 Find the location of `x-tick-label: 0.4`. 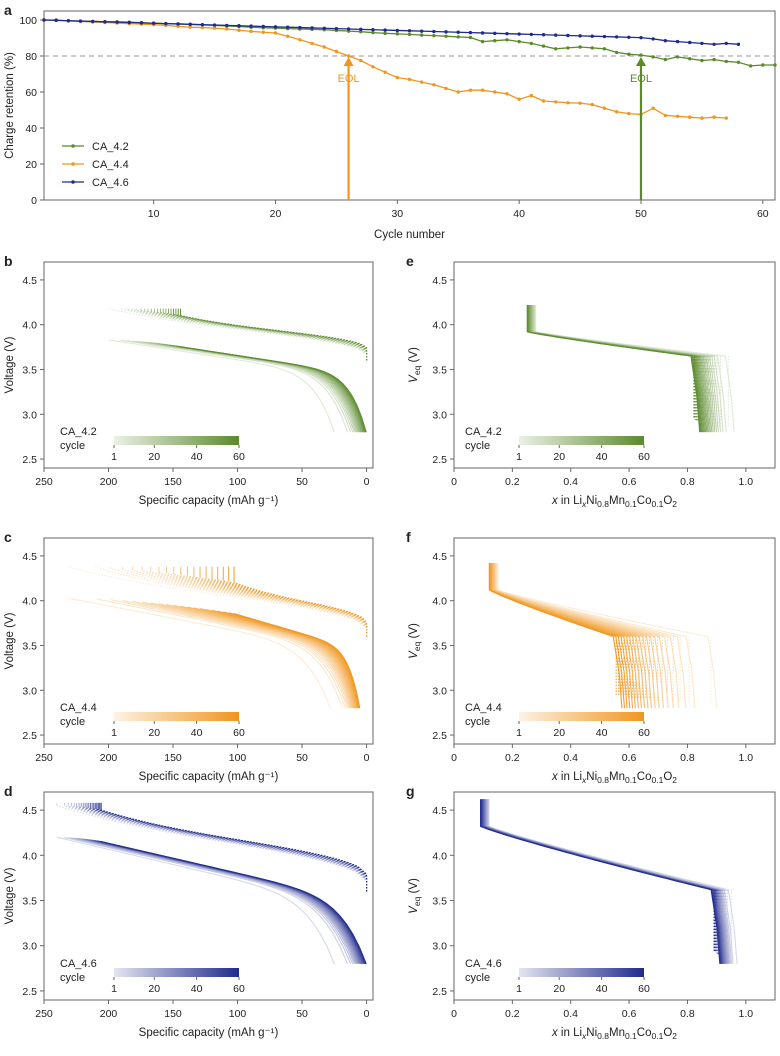

x-tick-label: 0.4 is located at coordinates (570, 758).